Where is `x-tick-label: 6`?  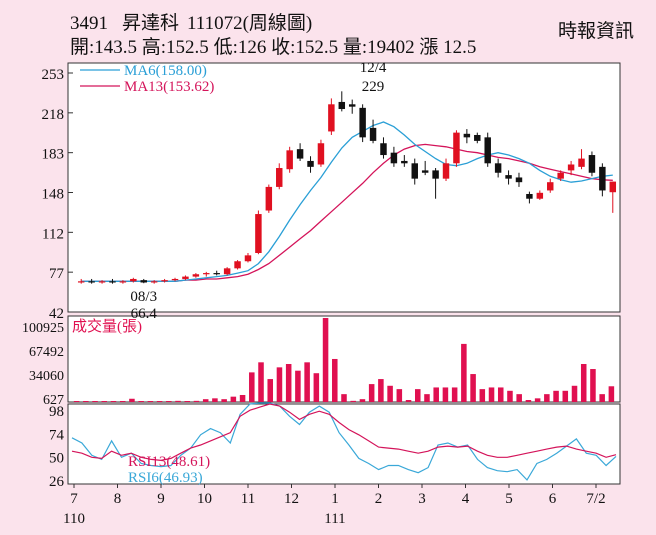 x-tick-label: 6 is located at coordinates (553, 499).